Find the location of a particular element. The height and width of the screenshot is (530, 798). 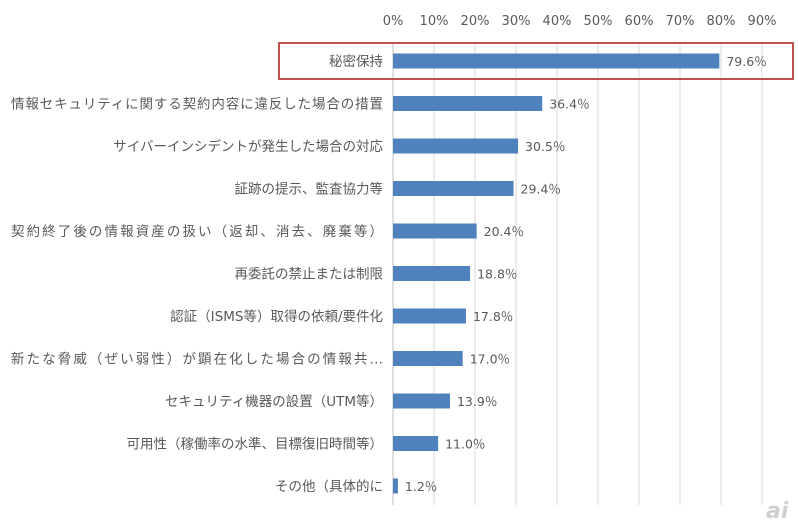

x-tick-label: 60% is located at coordinates (639, 21).